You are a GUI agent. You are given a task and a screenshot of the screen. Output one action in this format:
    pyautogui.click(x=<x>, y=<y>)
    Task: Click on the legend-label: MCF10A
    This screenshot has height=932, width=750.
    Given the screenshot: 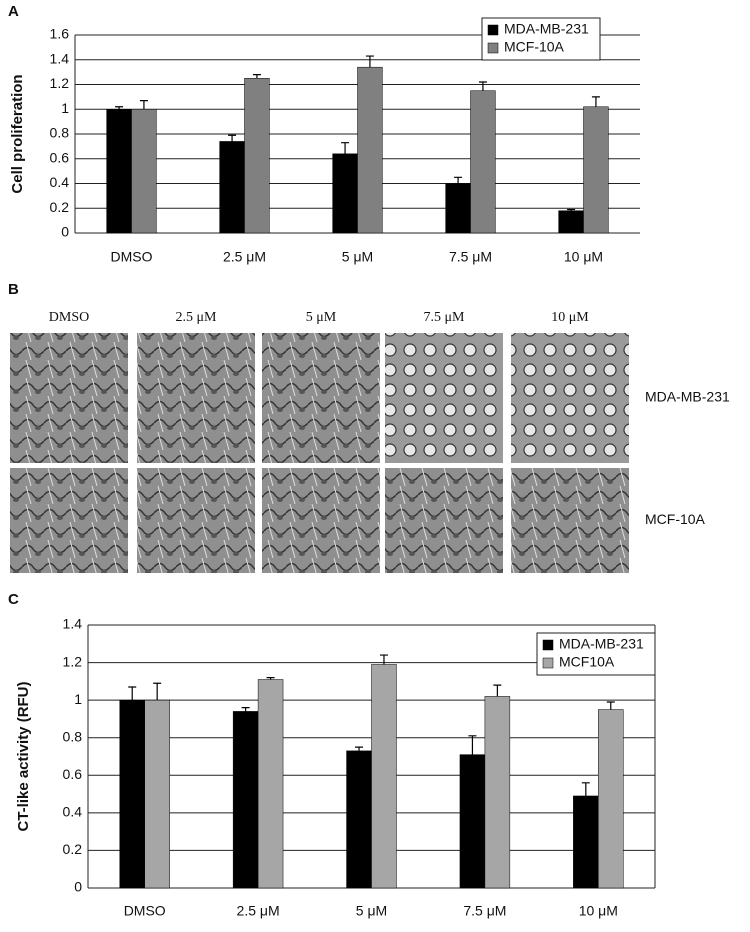 What is the action you would take?
    pyautogui.click(x=587, y=662)
    